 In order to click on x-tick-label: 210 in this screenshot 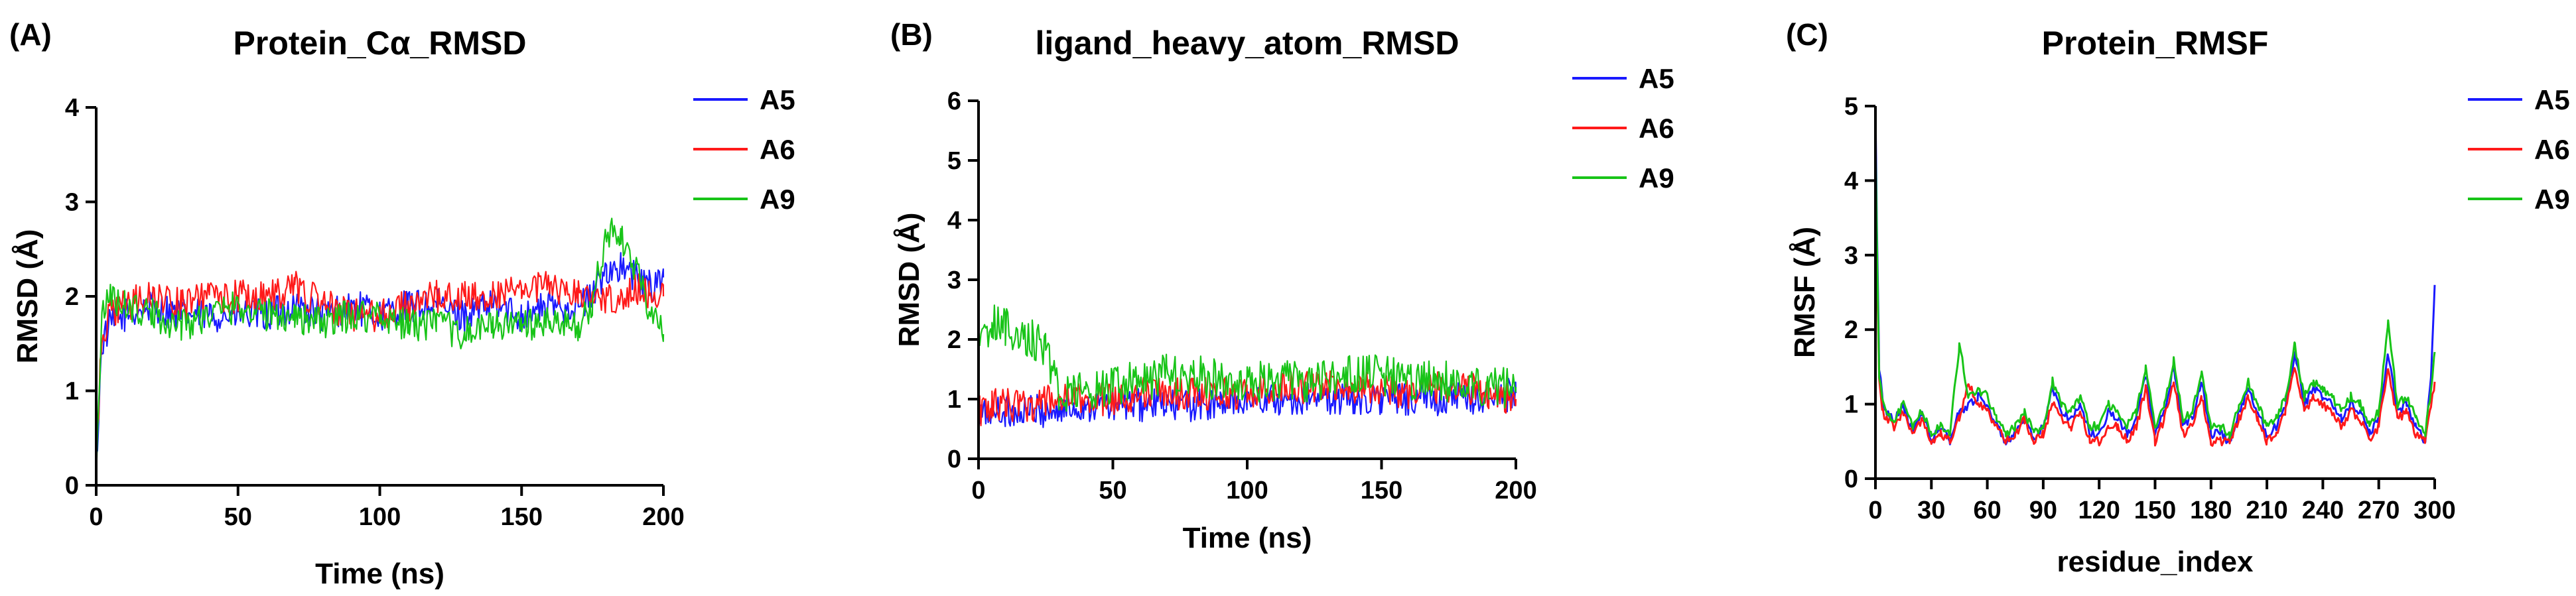, I will do `click(2266, 510)`.